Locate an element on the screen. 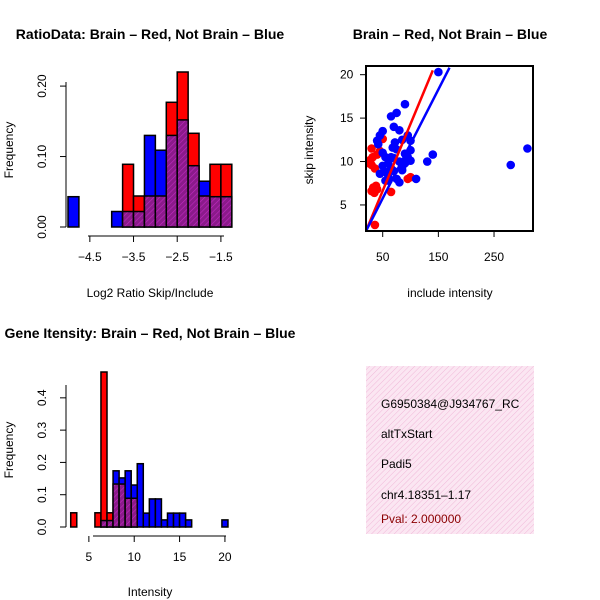  x-tick-label: −2.5 is located at coordinates (177, 257).